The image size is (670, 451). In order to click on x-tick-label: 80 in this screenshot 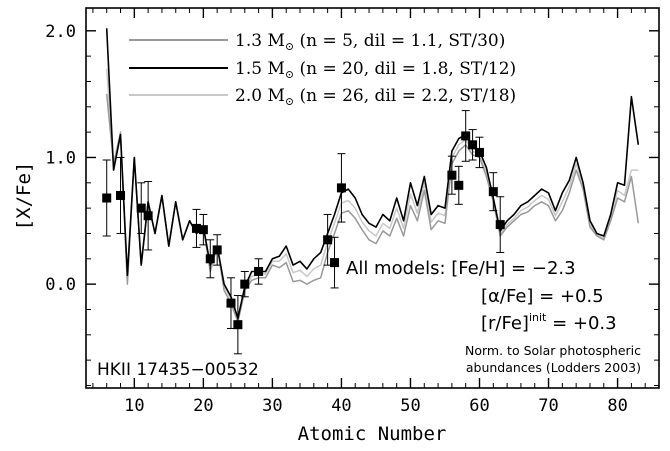, I will do `click(617, 406)`.